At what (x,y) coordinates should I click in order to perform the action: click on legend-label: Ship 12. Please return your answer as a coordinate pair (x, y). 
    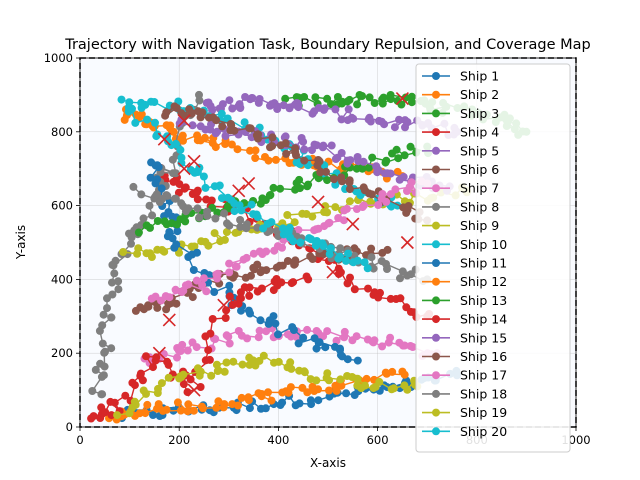
    Looking at the image, I should click on (483, 281).